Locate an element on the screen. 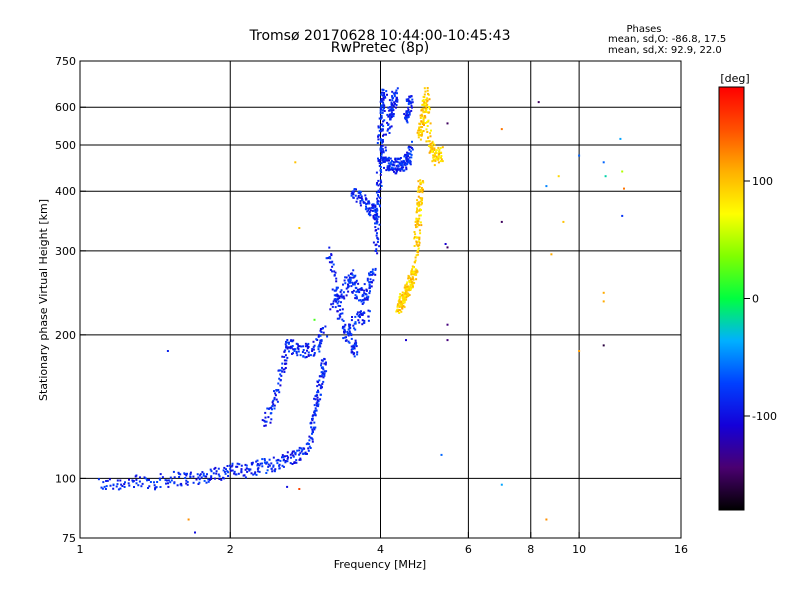 The image size is (800, 600). y-axis-ticks: 75 100 200 300 400 500 600 750 is located at coordinates (70, 300).